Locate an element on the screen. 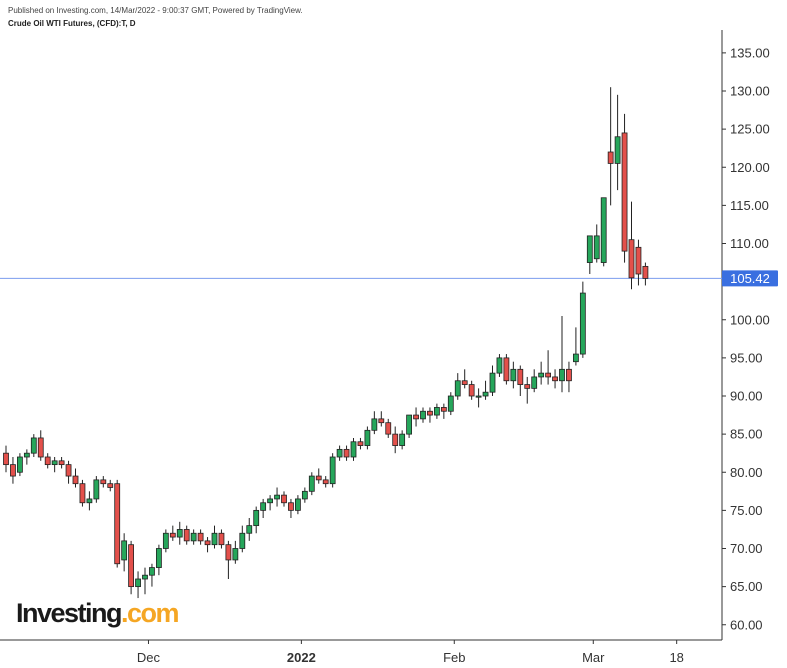  last-price-badge: 105.42 is located at coordinates (750, 278).